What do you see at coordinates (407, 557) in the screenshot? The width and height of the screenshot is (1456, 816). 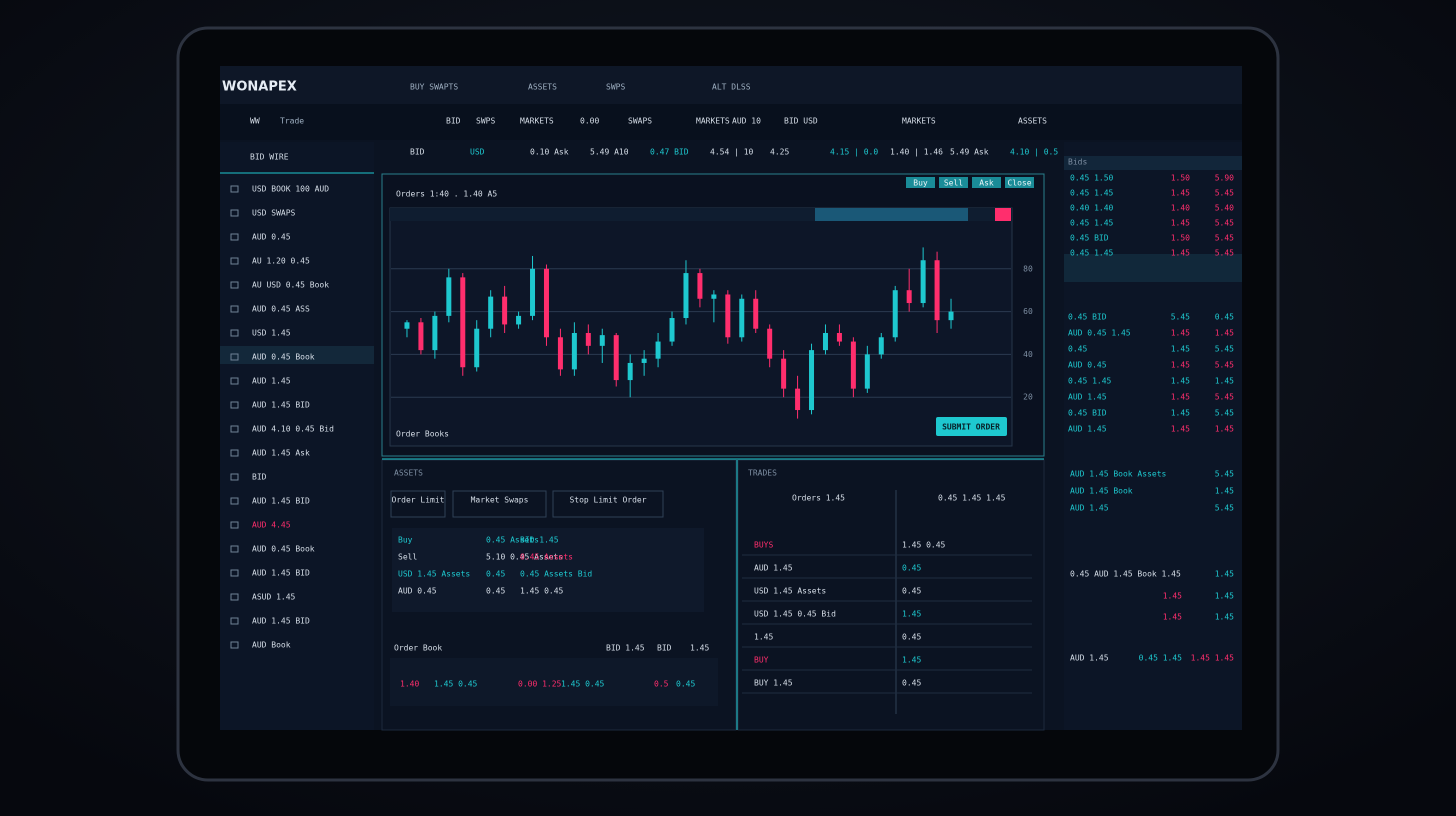 I see `order-cell: Sell` at bounding box center [407, 557].